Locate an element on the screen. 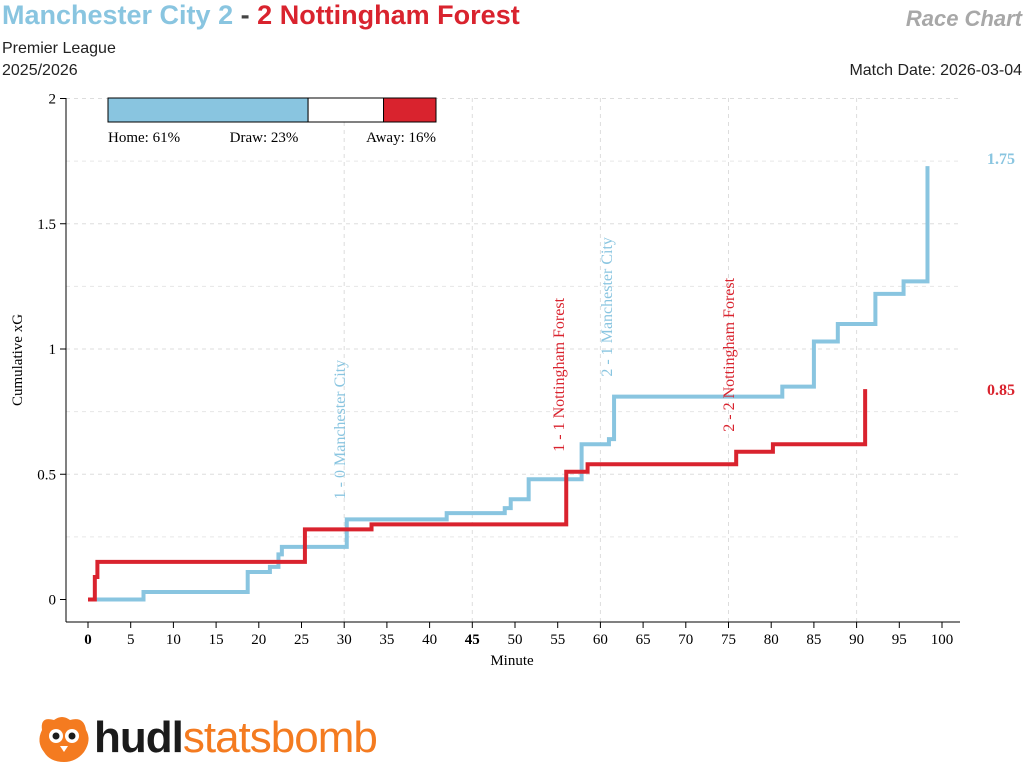  away-team-name: Nottingham Forest is located at coordinates (399, 15).